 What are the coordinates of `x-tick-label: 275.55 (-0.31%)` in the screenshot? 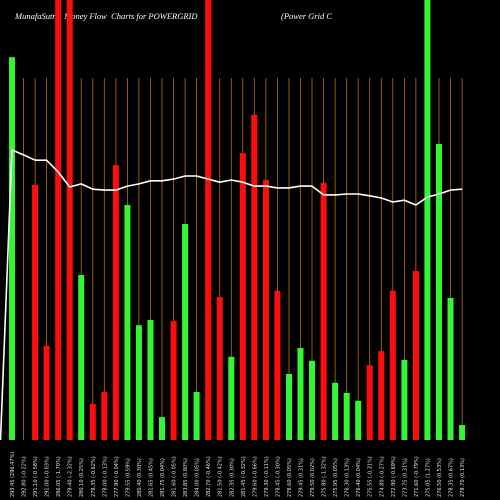 It's located at (371, 476).